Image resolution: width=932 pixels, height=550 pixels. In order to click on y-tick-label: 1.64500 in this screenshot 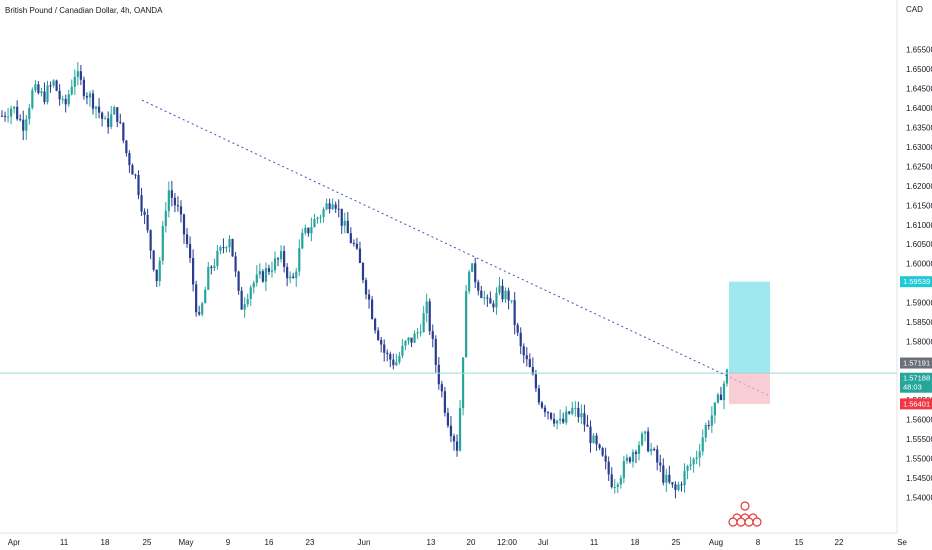, I will do `click(919, 88)`.